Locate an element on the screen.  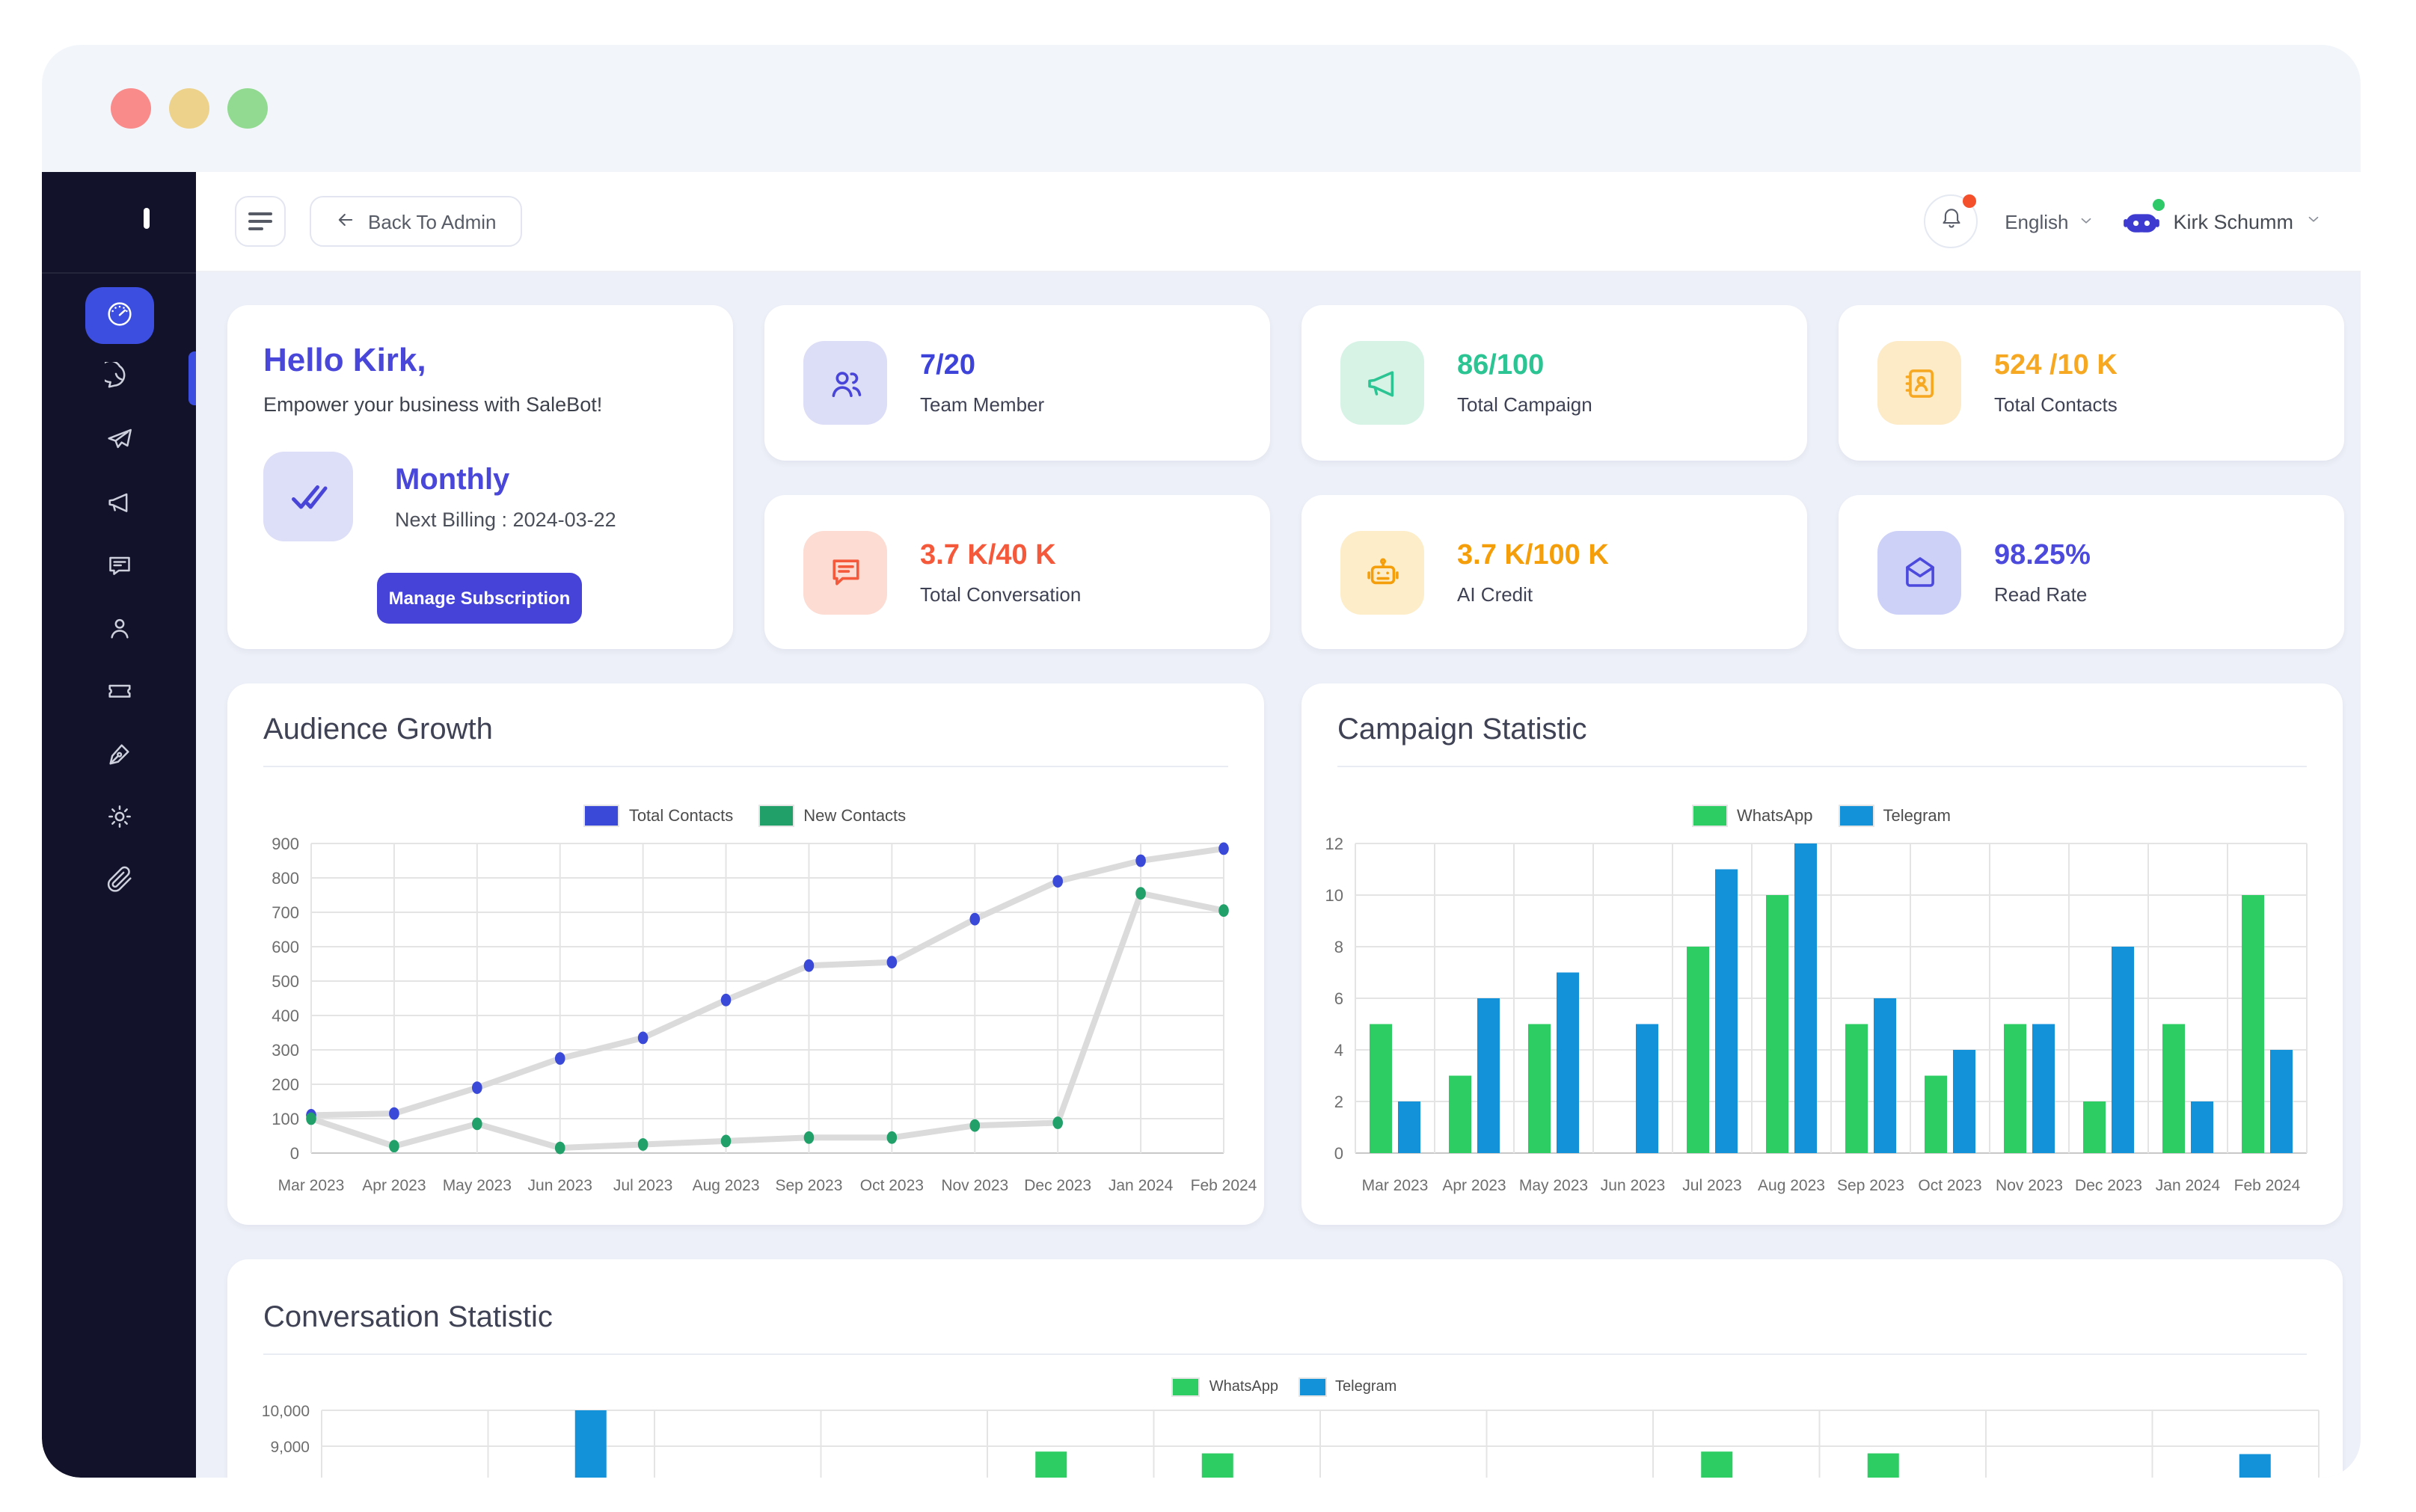
audience-growth-legend: Total Contacts New Contacts is located at coordinates (745, 816).